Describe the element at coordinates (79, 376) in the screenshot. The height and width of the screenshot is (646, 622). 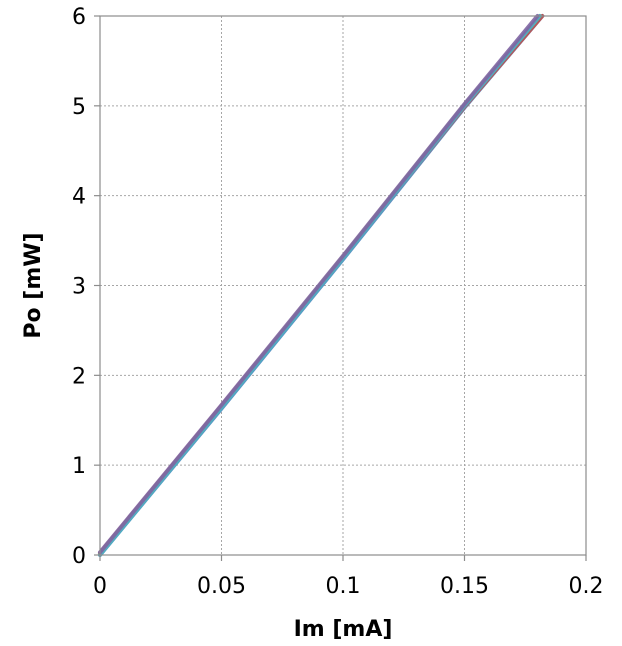
I see `y-tick-label: 2` at that location.